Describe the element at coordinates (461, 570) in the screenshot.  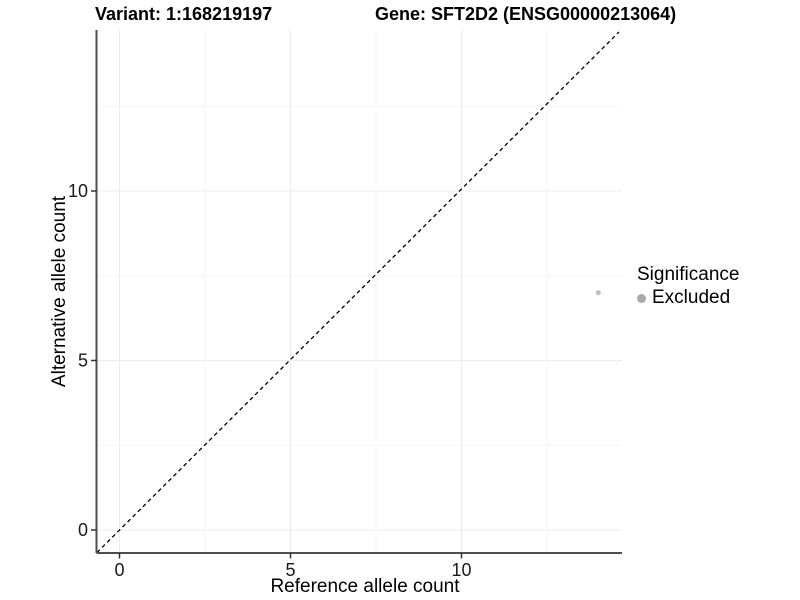
I see `x-tick-label-10: 10` at that location.